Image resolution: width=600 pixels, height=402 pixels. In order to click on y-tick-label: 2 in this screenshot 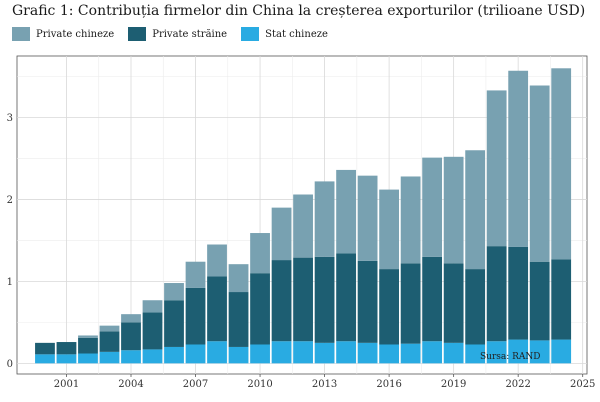, I will do `click(10, 200)`.